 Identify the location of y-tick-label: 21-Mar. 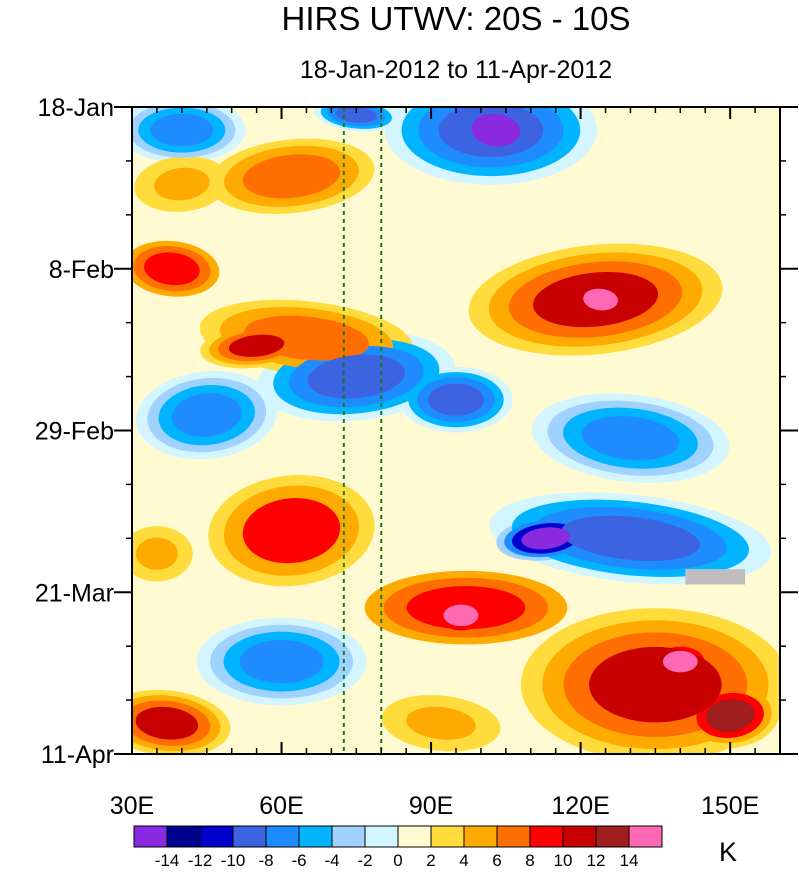
(74, 593).